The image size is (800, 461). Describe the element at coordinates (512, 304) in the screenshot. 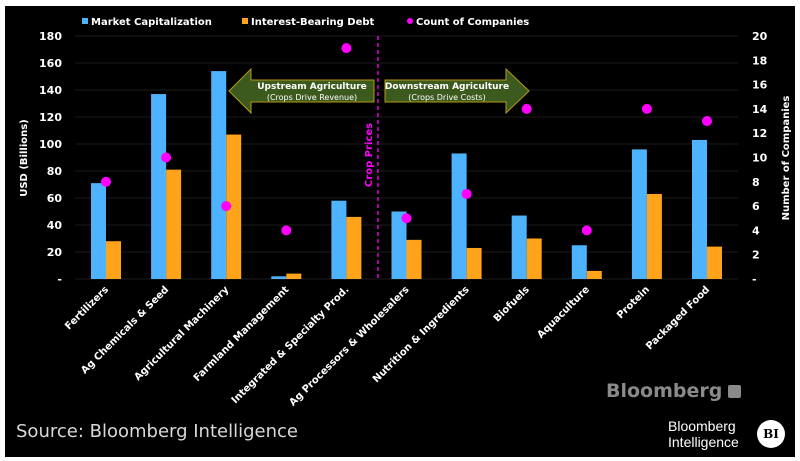

I see `x-tick-label: Biofuels` at that location.